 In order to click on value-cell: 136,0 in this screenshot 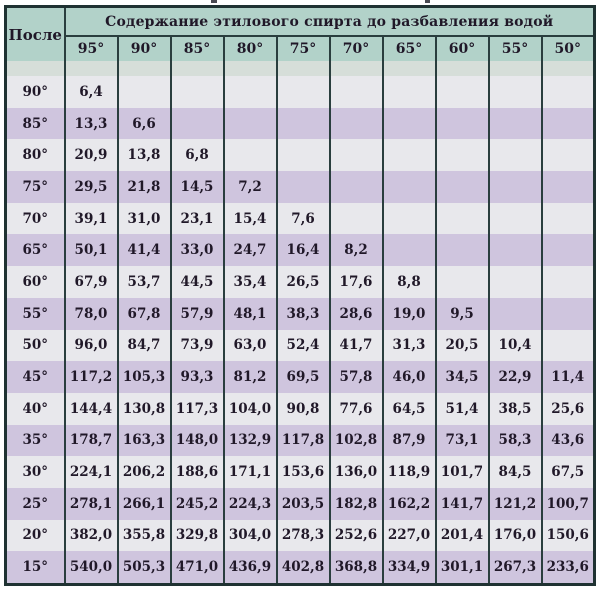, I will do `click(356, 472)`.